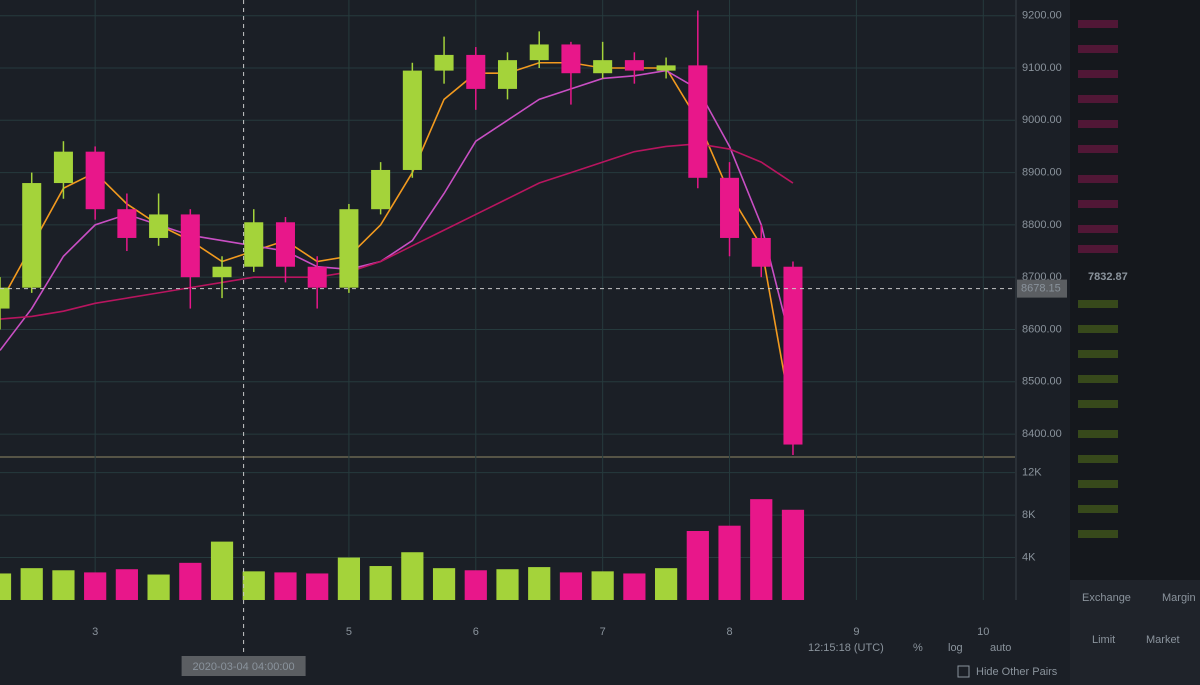  What do you see at coordinates (1042, 329) in the screenshot?
I see `y-tick-label: 8600.00` at bounding box center [1042, 329].